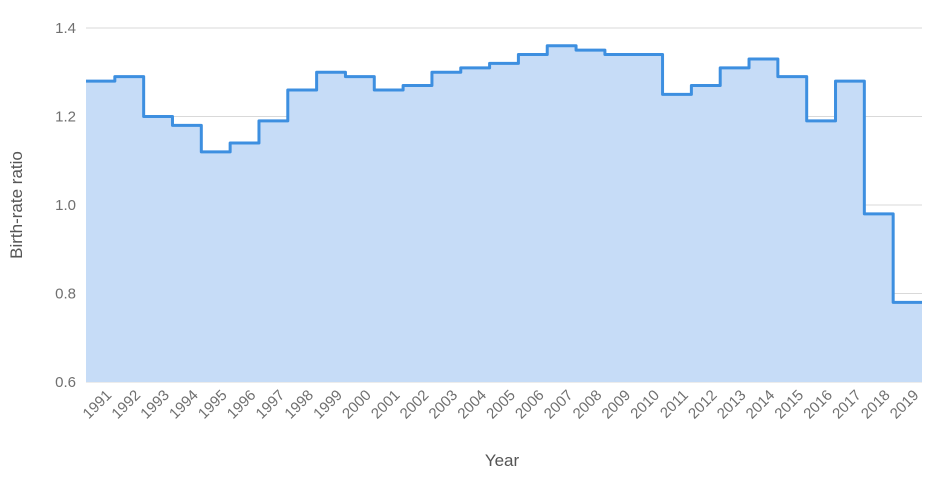 The width and height of the screenshot is (944, 480). Describe the element at coordinates (645, 405) in the screenshot. I see `x-tick-label: 2010` at that location.